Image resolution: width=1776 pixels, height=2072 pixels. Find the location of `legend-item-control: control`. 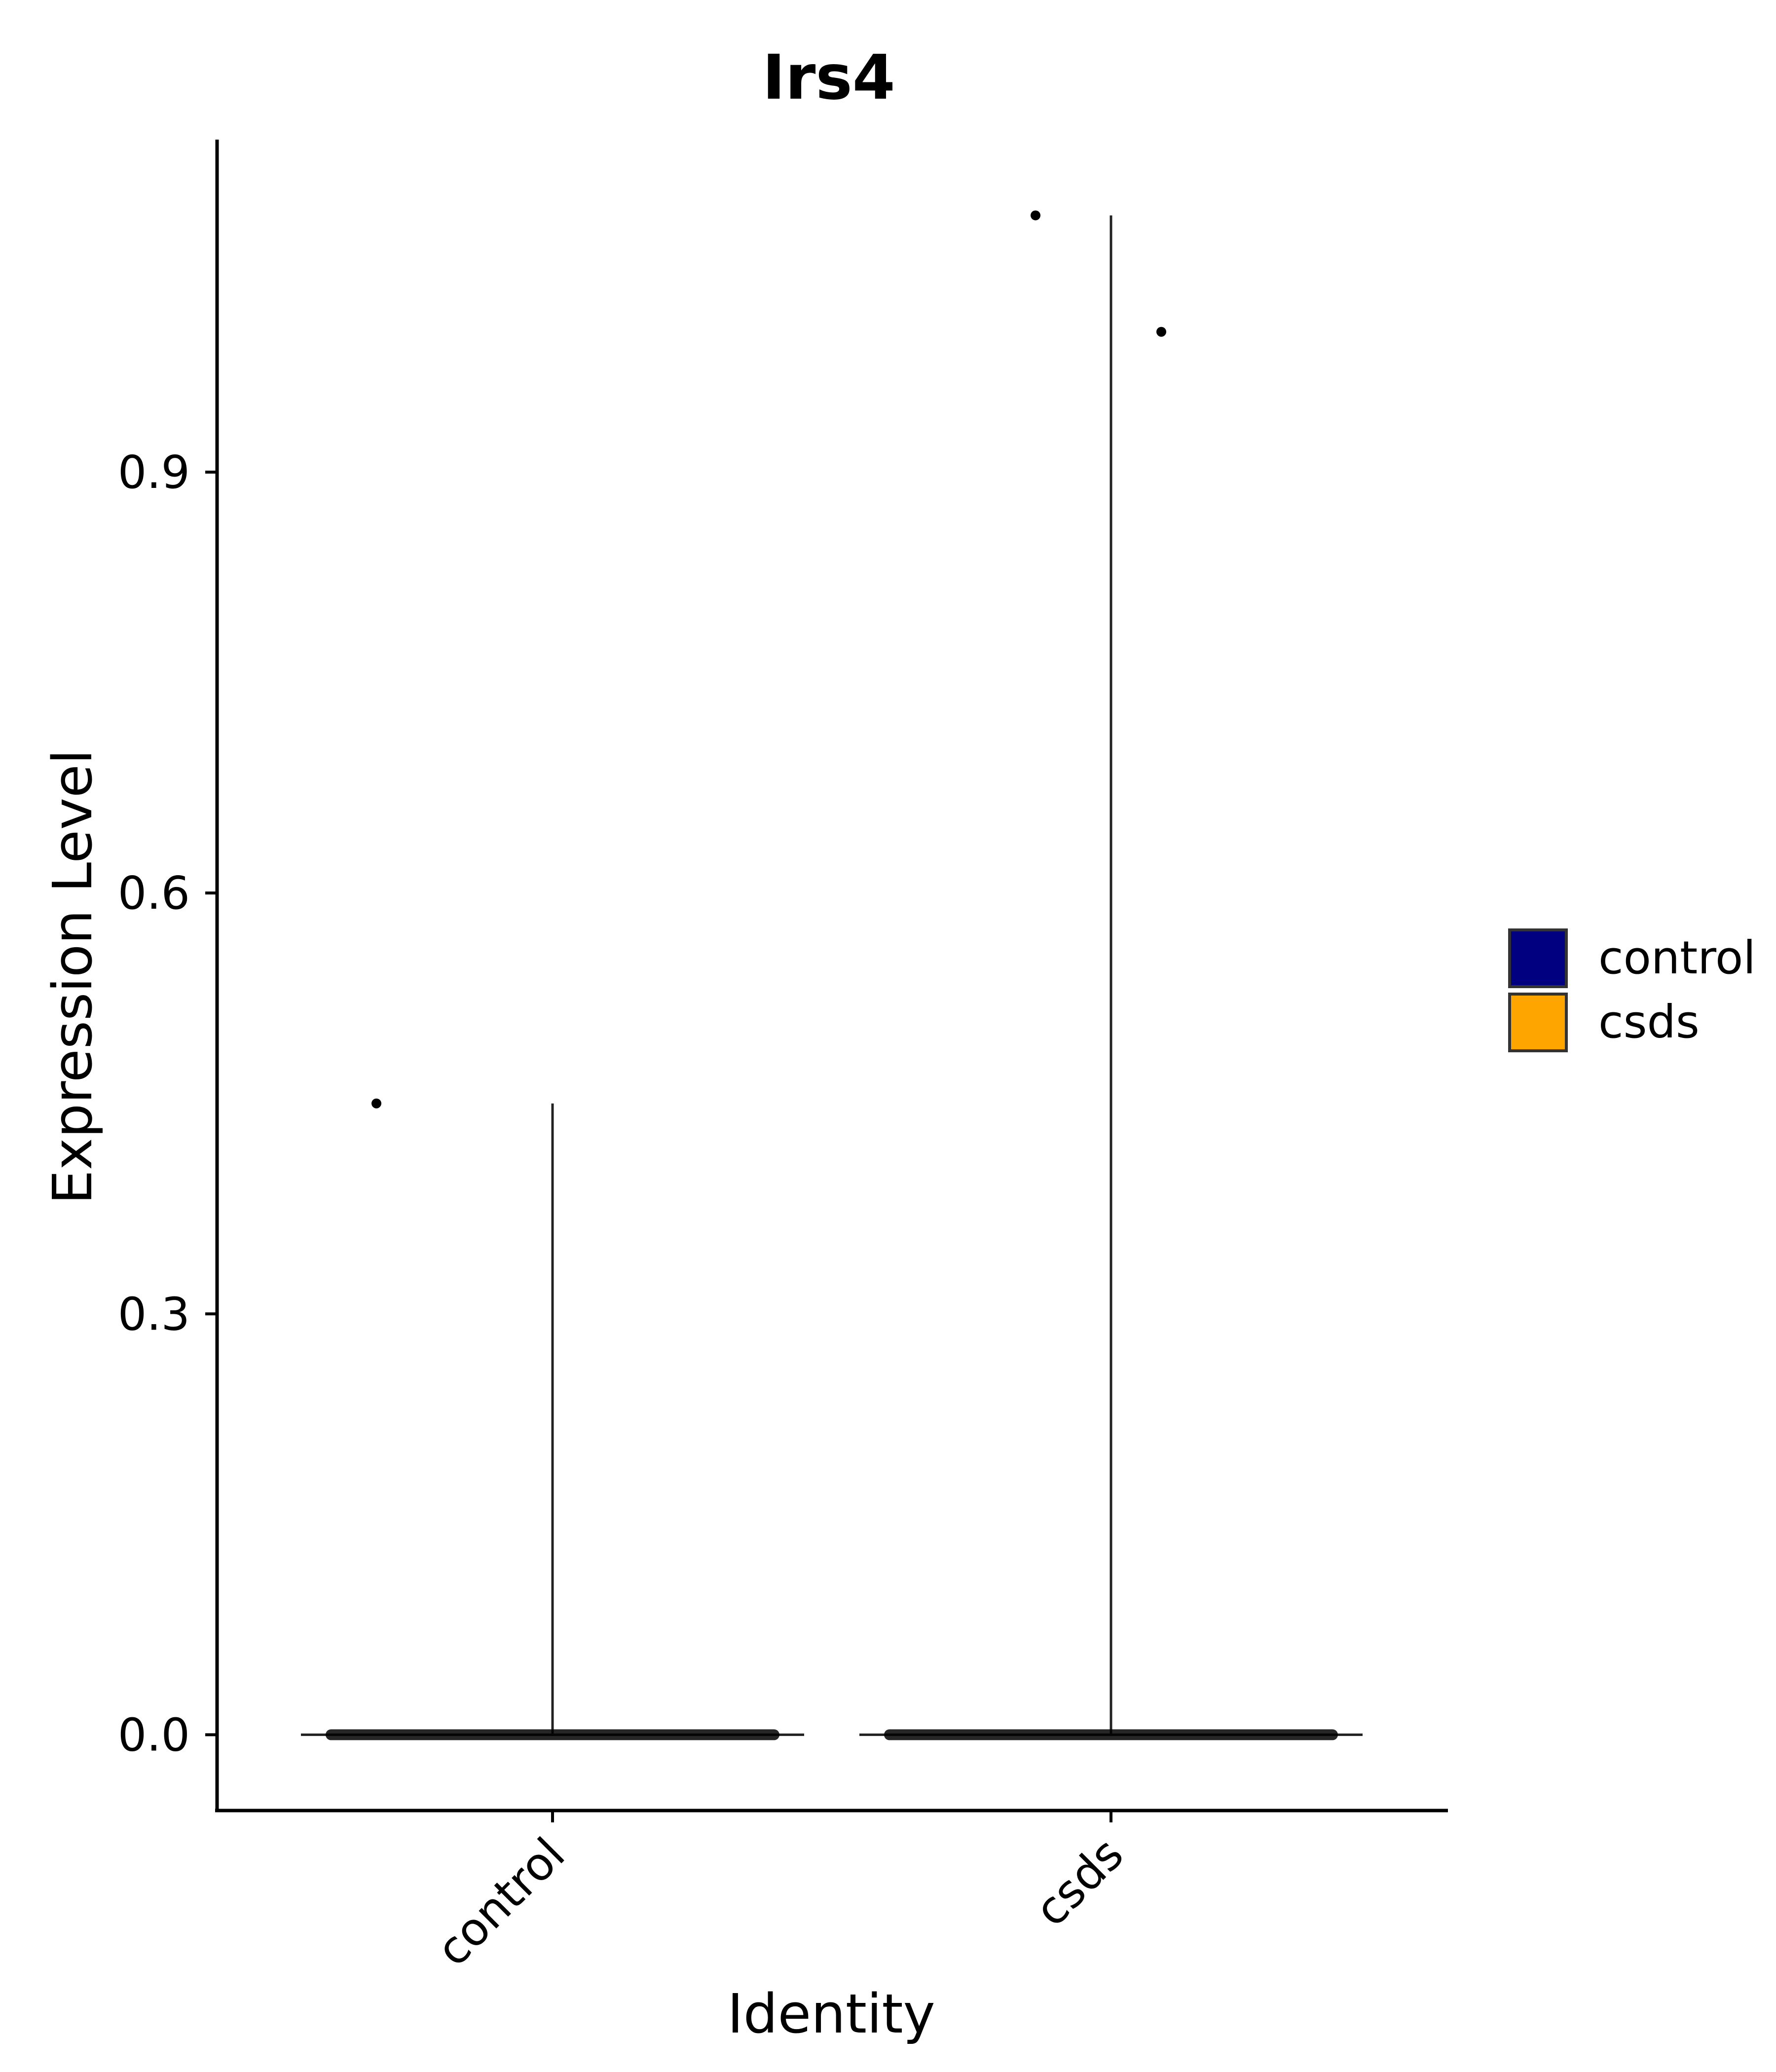

legend-item-control: control is located at coordinates (1632, 958).